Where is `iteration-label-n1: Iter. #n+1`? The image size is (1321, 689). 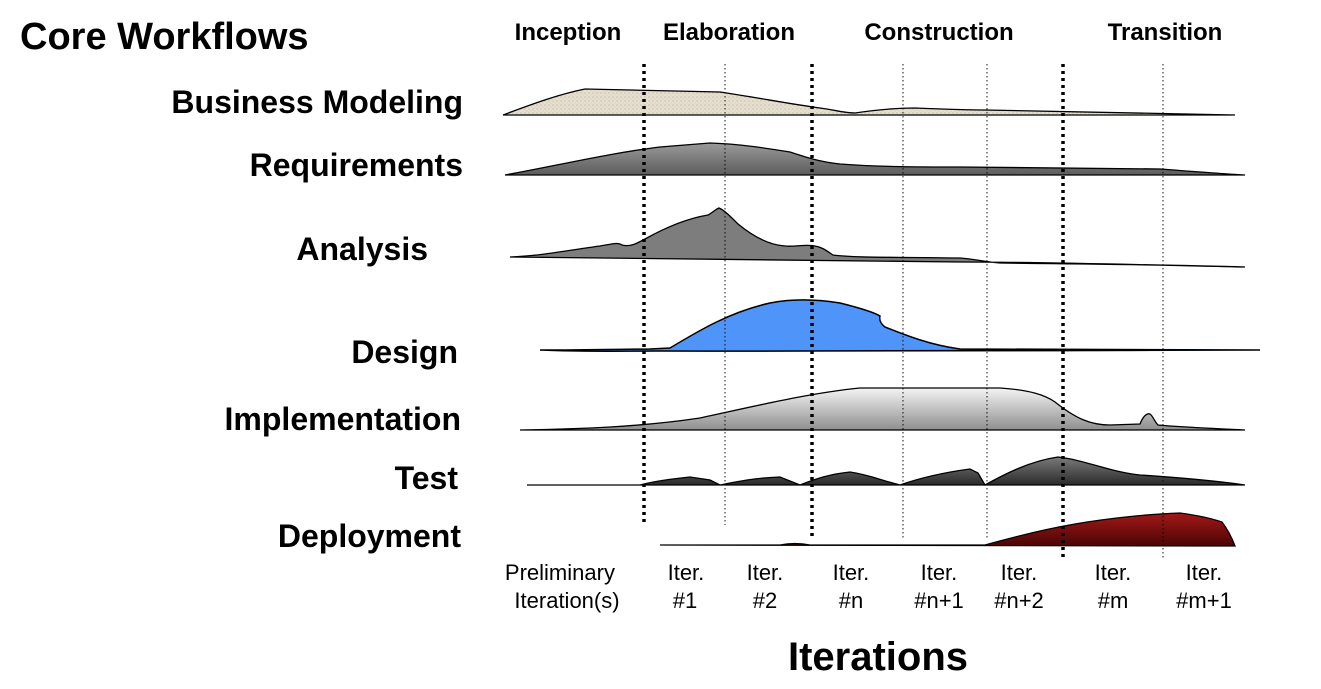
iteration-label-n1: Iter. #n+1 is located at coordinates (939, 586).